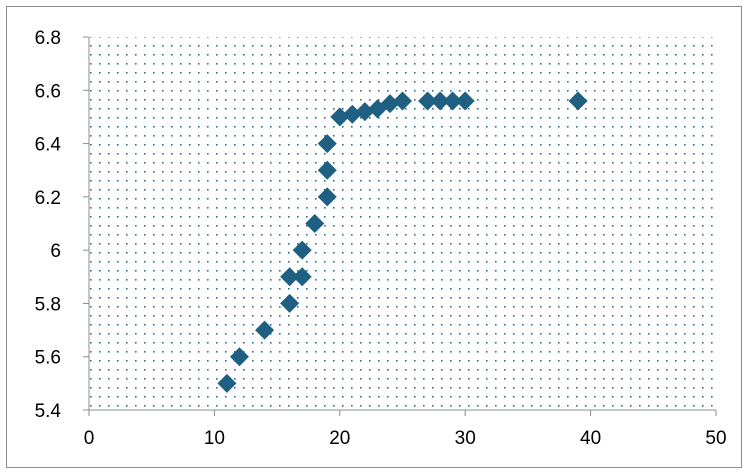 The image size is (750, 476). I want to click on x-tick-label: 20, so click(339, 438).